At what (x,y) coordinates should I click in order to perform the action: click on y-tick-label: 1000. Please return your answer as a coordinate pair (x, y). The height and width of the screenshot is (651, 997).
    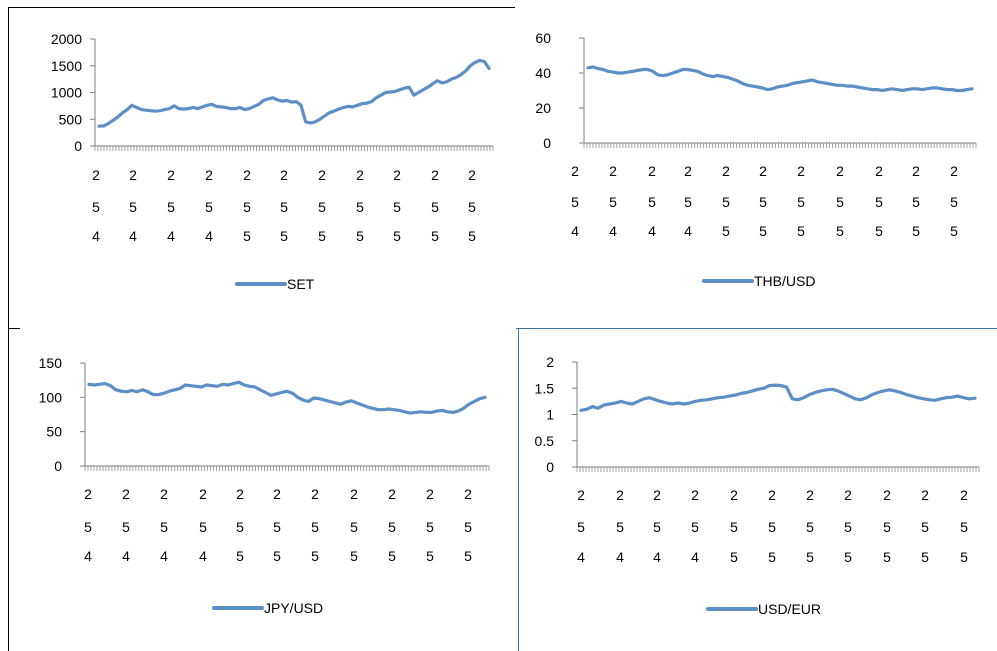
    Looking at the image, I should click on (66, 93).